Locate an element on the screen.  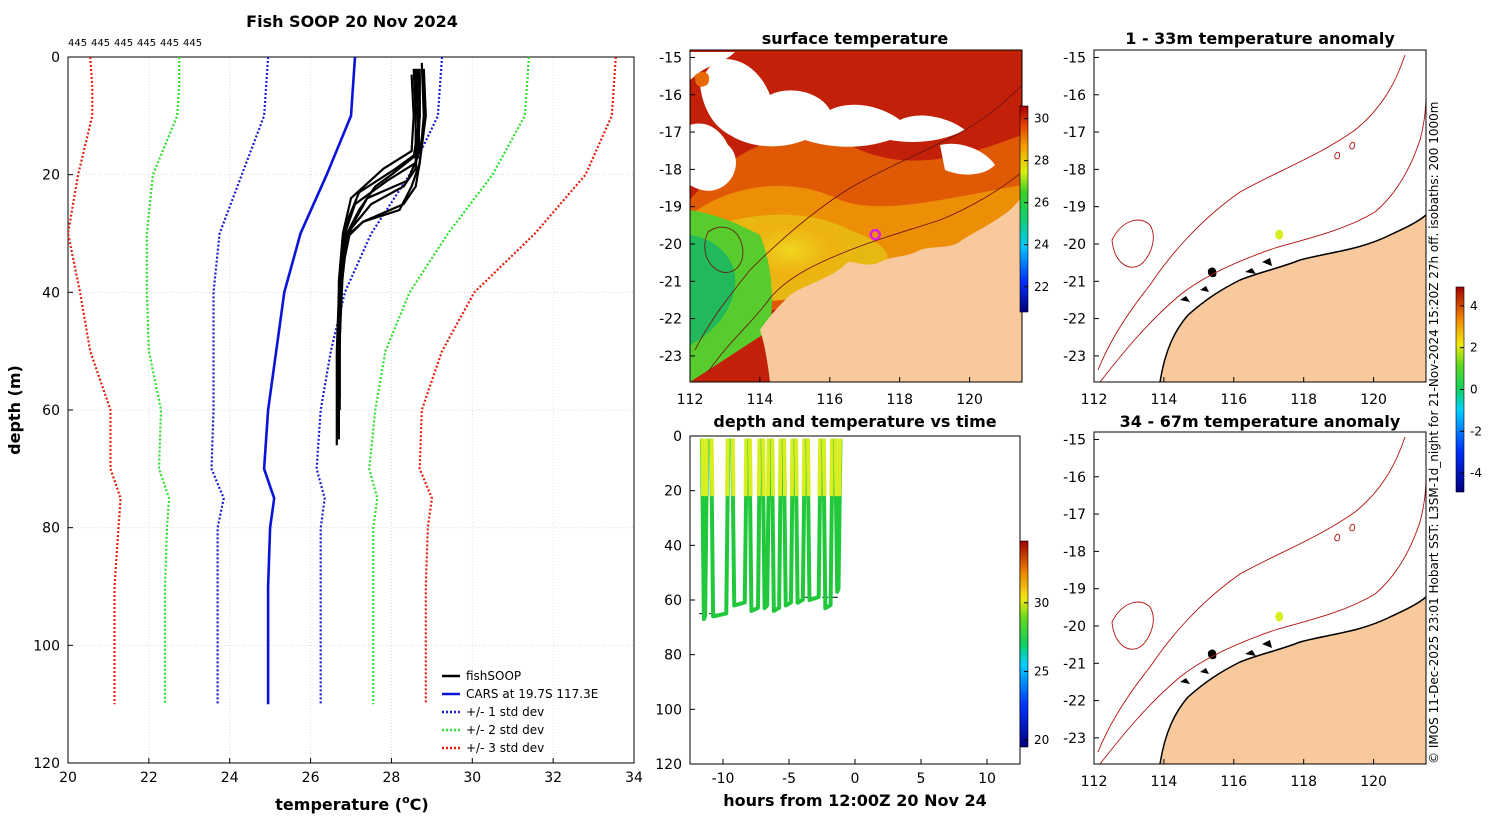
sst-colorbar-label: 30 is located at coordinates (1041, 119).